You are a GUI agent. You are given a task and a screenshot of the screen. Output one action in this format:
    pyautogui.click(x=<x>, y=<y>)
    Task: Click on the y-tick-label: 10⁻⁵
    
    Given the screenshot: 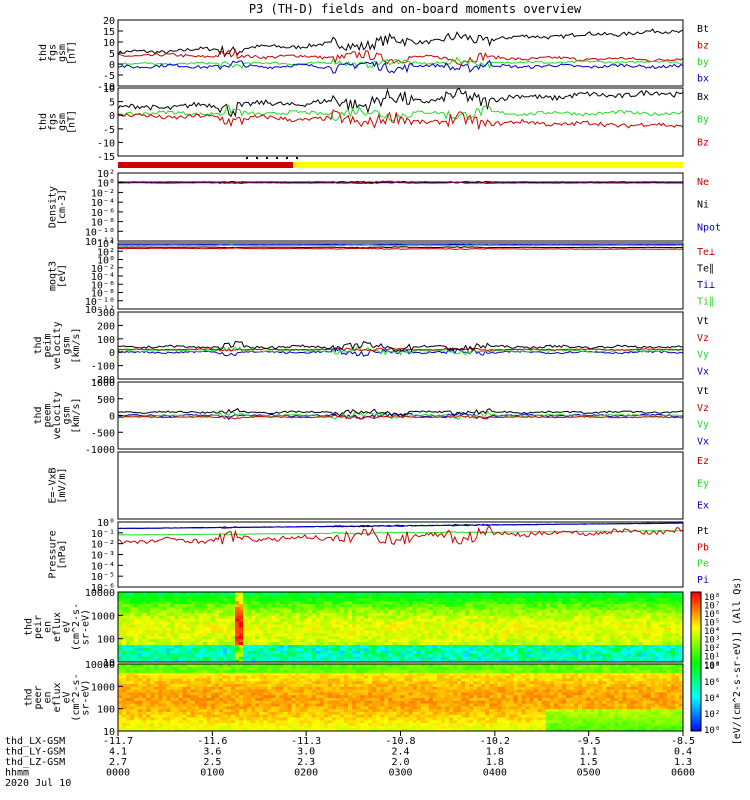 What is the action you would take?
    pyautogui.click(x=103, y=577)
    